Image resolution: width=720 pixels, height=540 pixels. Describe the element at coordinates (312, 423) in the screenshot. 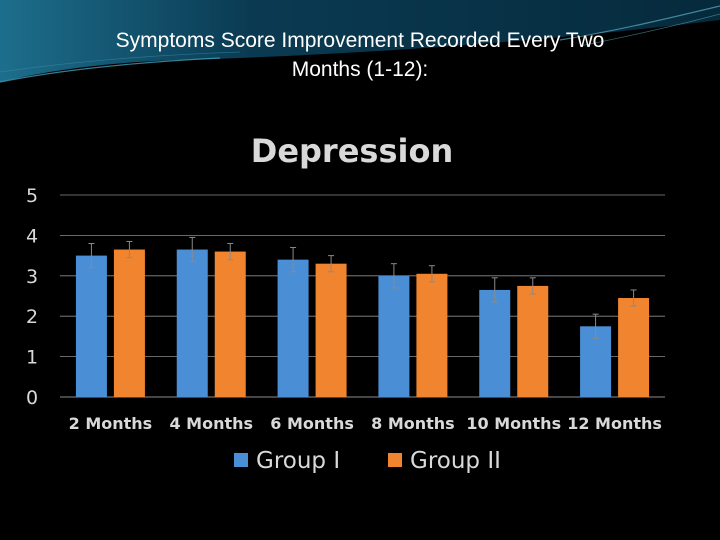

I see `x-tick-label: 6 Months` at that location.